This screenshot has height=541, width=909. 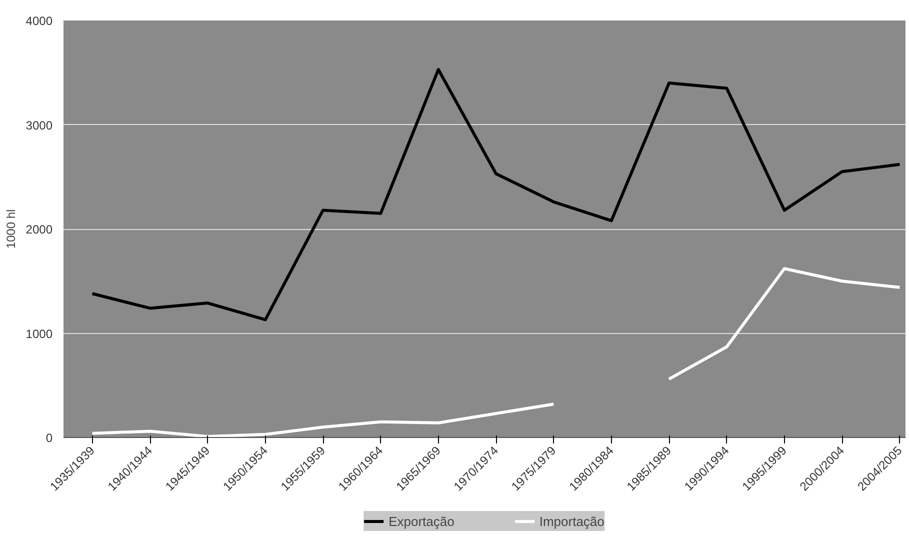 What do you see at coordinates (421, 521) in the screenshot?
I see `legend-label: Exportação` at bounding box center [421, 521].